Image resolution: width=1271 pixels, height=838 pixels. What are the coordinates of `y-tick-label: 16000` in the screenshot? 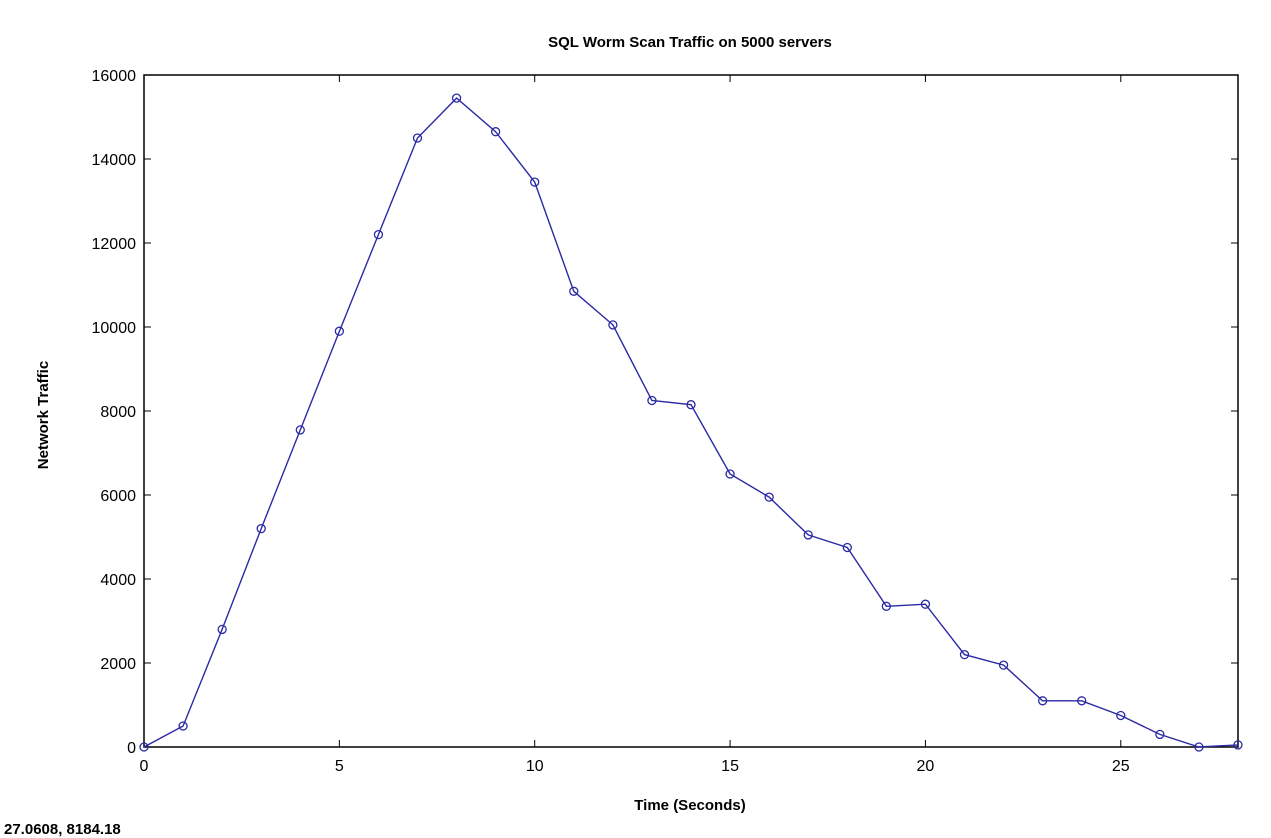 It's located at (114, 76).